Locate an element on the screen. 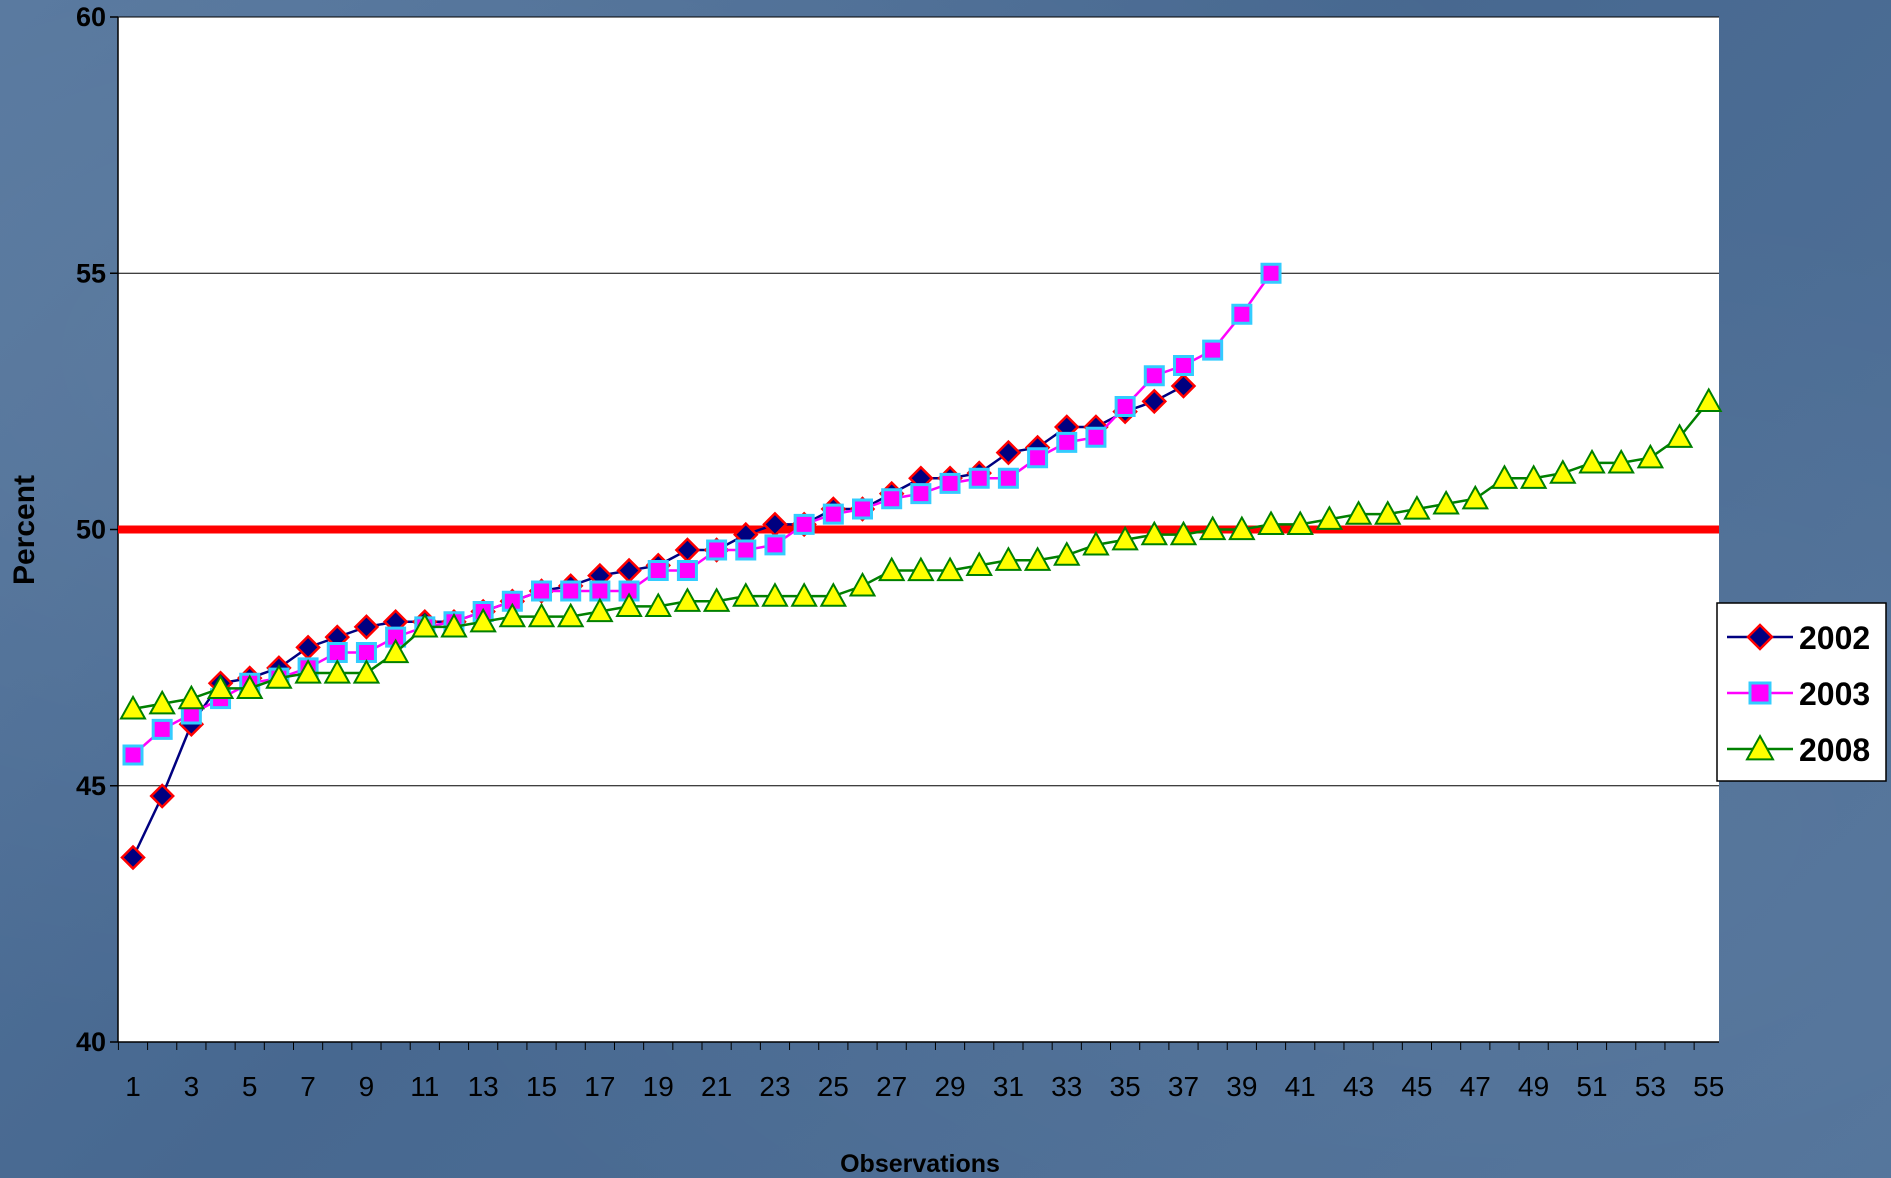  y-tick-label: 55 is located at coordinates (91, 273).